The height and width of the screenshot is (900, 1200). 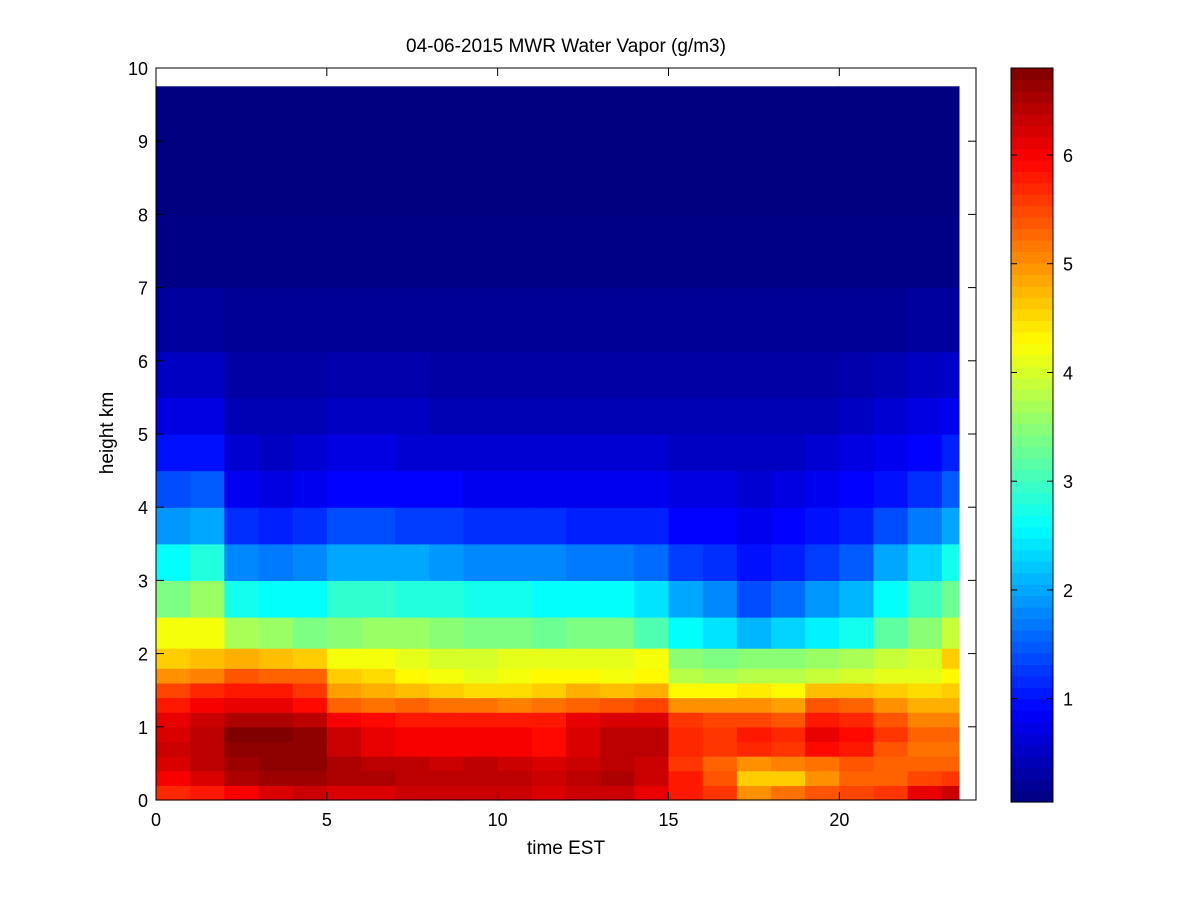 I want to click on y-tick-label: 0, so click(x=143, y=801).